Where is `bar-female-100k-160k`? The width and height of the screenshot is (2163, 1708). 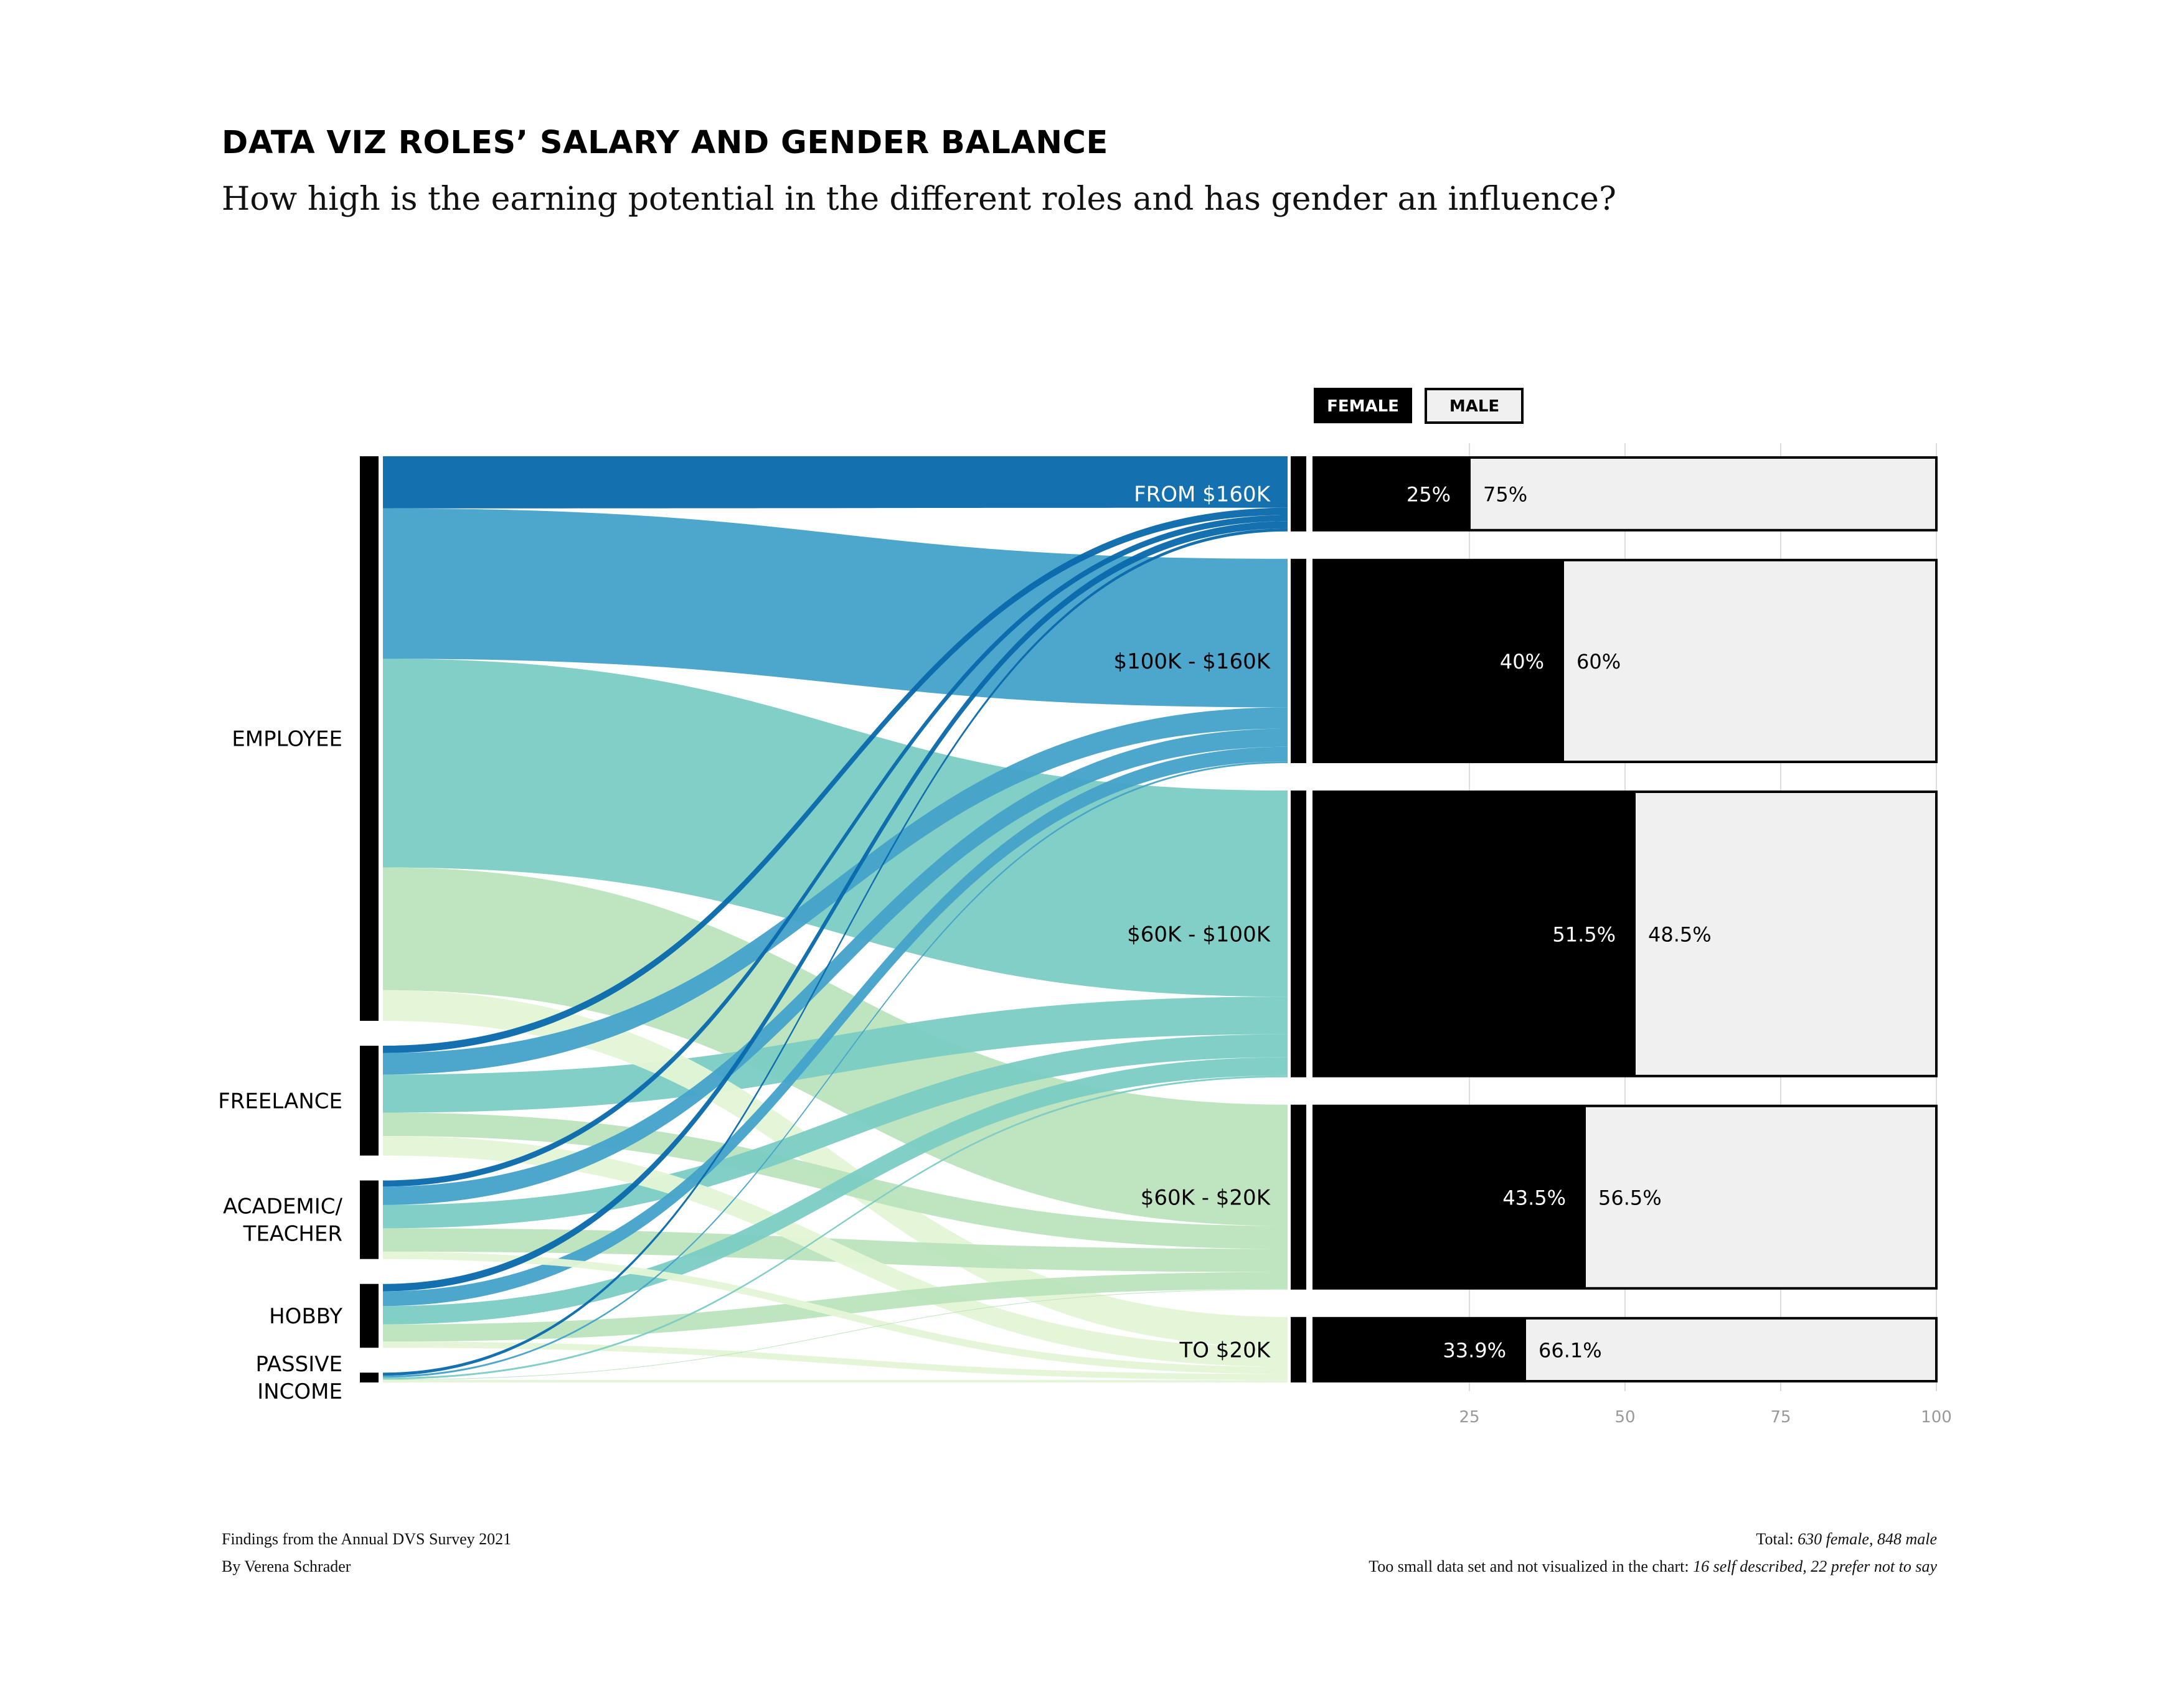
bar-female-100k-160k is located at coordinates (1438, 661).